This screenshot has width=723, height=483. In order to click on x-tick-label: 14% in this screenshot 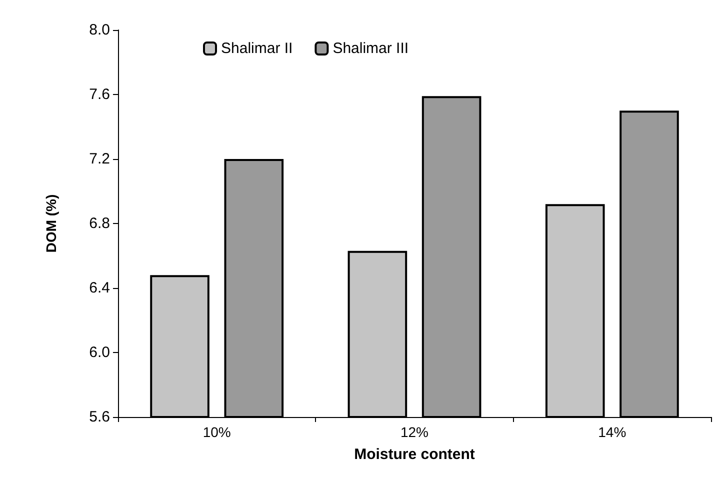, I will do `click(612, 432)`.